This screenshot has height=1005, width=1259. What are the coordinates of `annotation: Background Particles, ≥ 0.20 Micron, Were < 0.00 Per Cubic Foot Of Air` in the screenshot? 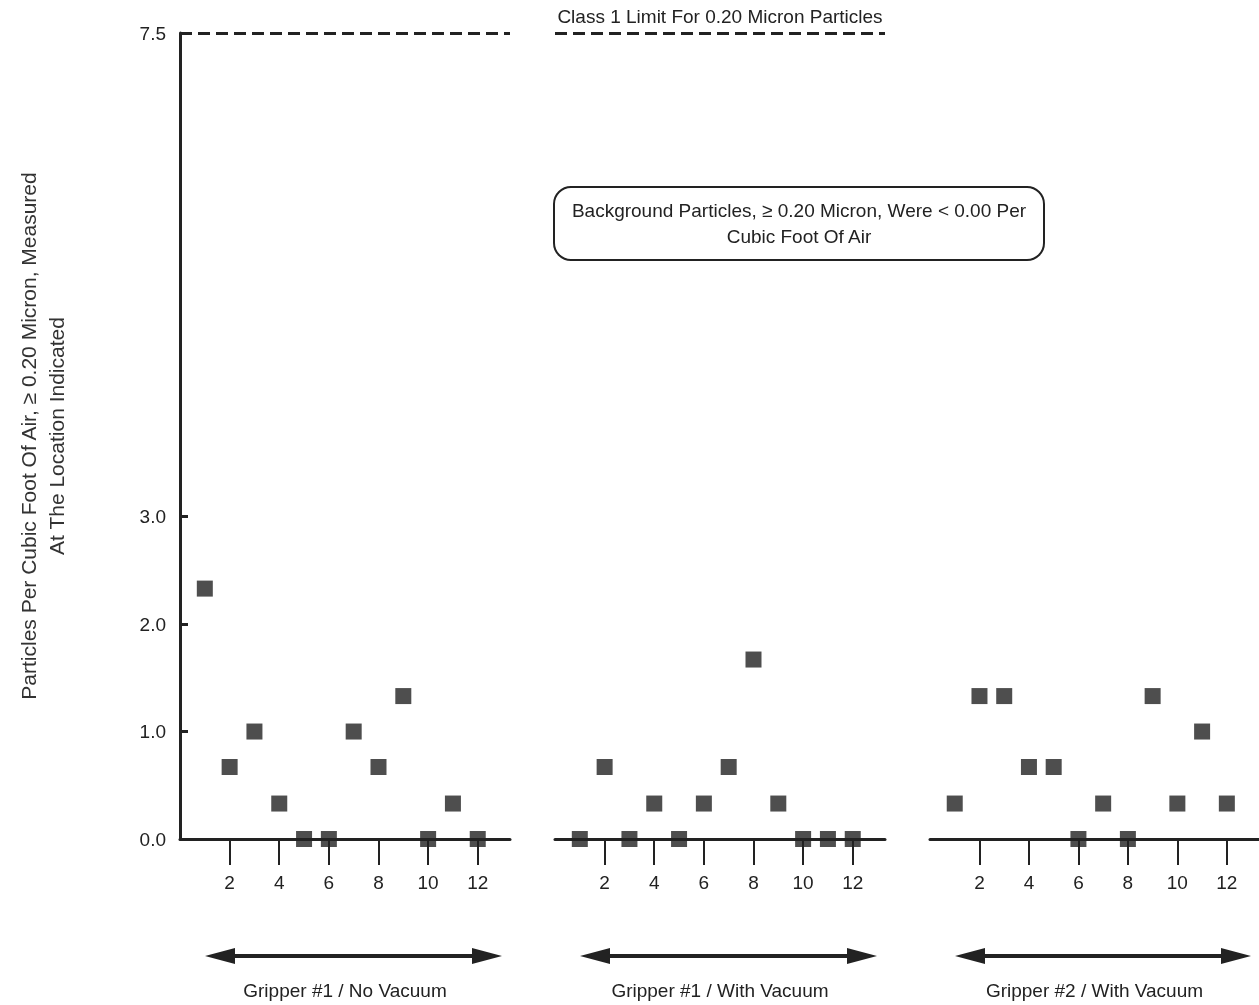 It's located at (799, 224).